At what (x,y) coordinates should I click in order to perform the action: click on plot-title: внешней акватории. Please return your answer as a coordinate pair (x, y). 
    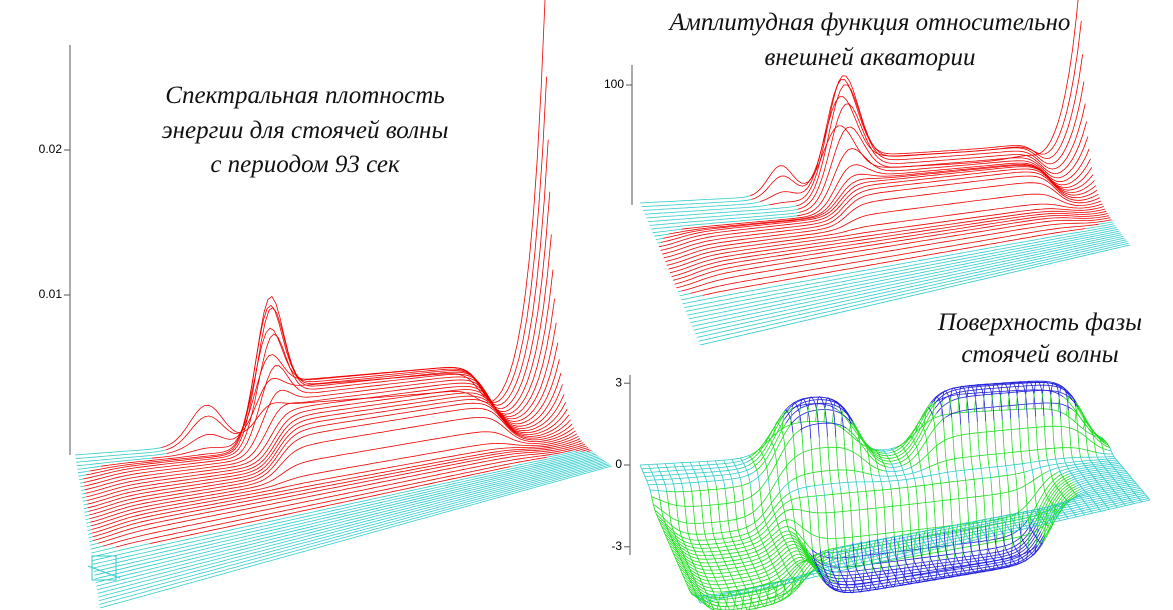
    Looking at the image, I should click on (870, 57).